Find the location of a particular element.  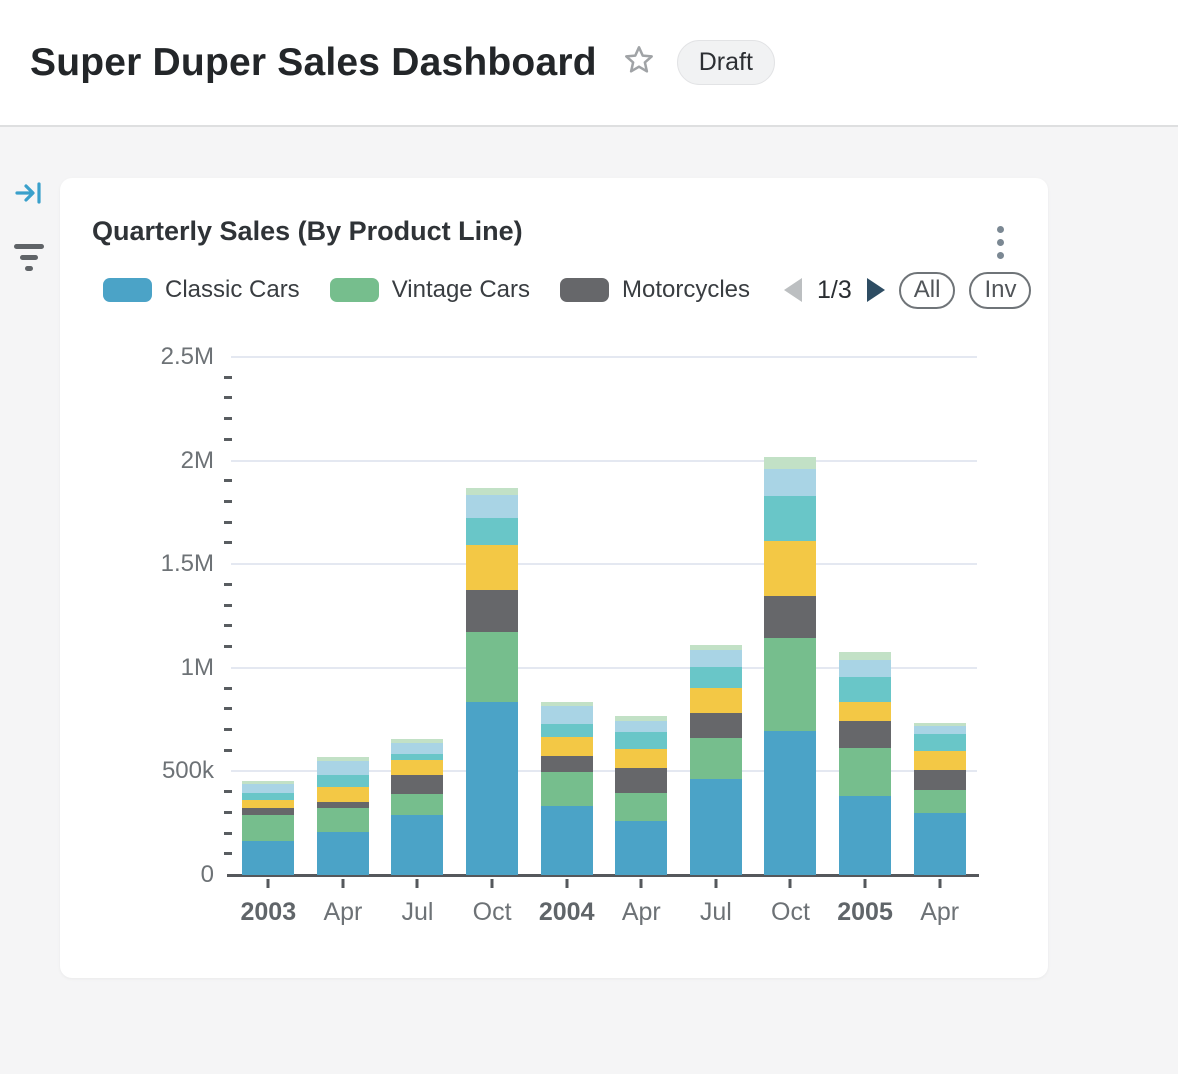

stacked-bar is located at coordinates (492, 681).